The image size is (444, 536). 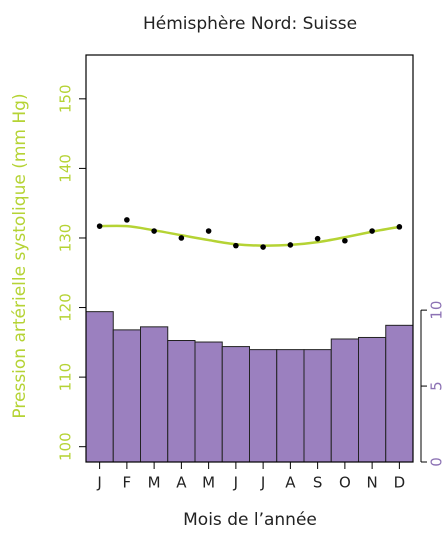 What do you see at coordinates (436, 386) in the screenshot?
I see `y2-tick-label: 5` at bounding box center [436, 386].